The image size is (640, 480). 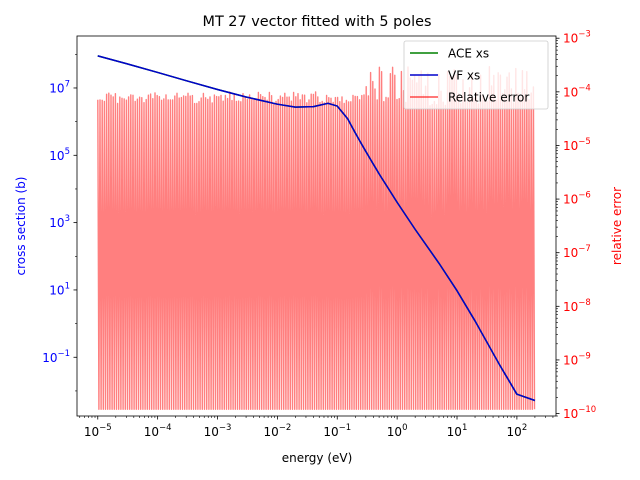 I want to click on left-y-tick-label: 10¹, so click(x=59, y=289).